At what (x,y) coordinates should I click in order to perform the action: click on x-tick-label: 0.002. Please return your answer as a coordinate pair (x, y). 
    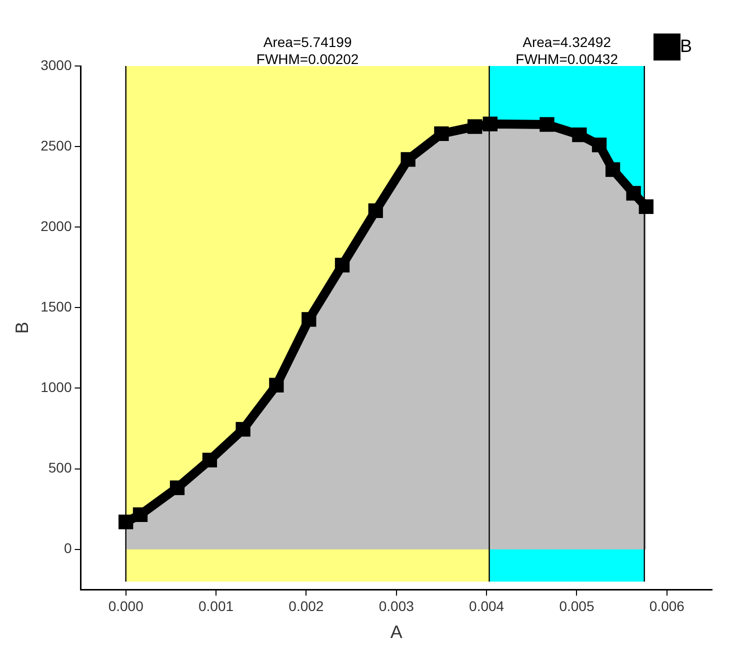
    Looking at the image, I should click on (306, 606).